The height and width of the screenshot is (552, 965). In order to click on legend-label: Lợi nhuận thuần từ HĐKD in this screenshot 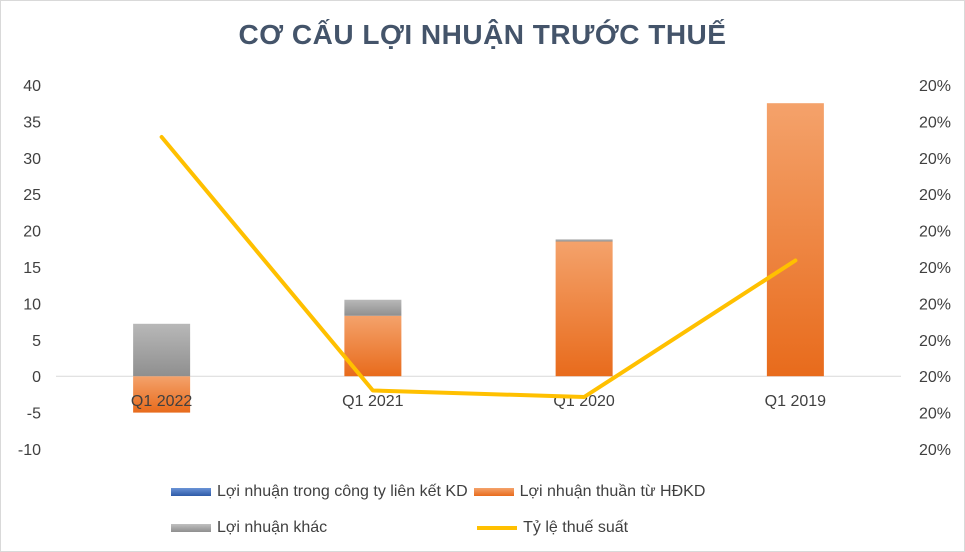, I will do `click(612, 491)`.